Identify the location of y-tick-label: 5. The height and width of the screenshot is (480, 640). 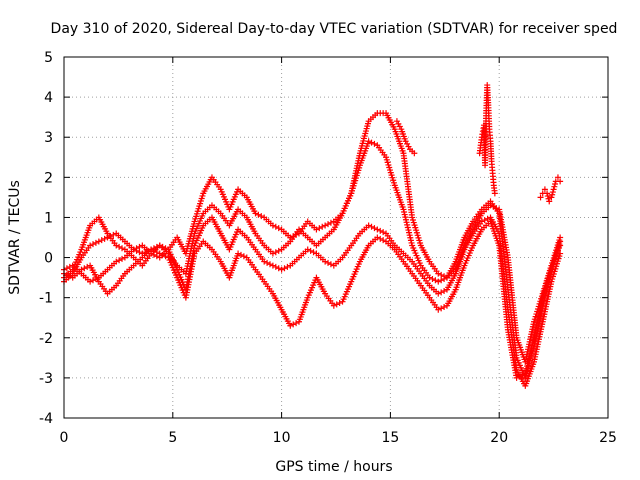
(48, 58).